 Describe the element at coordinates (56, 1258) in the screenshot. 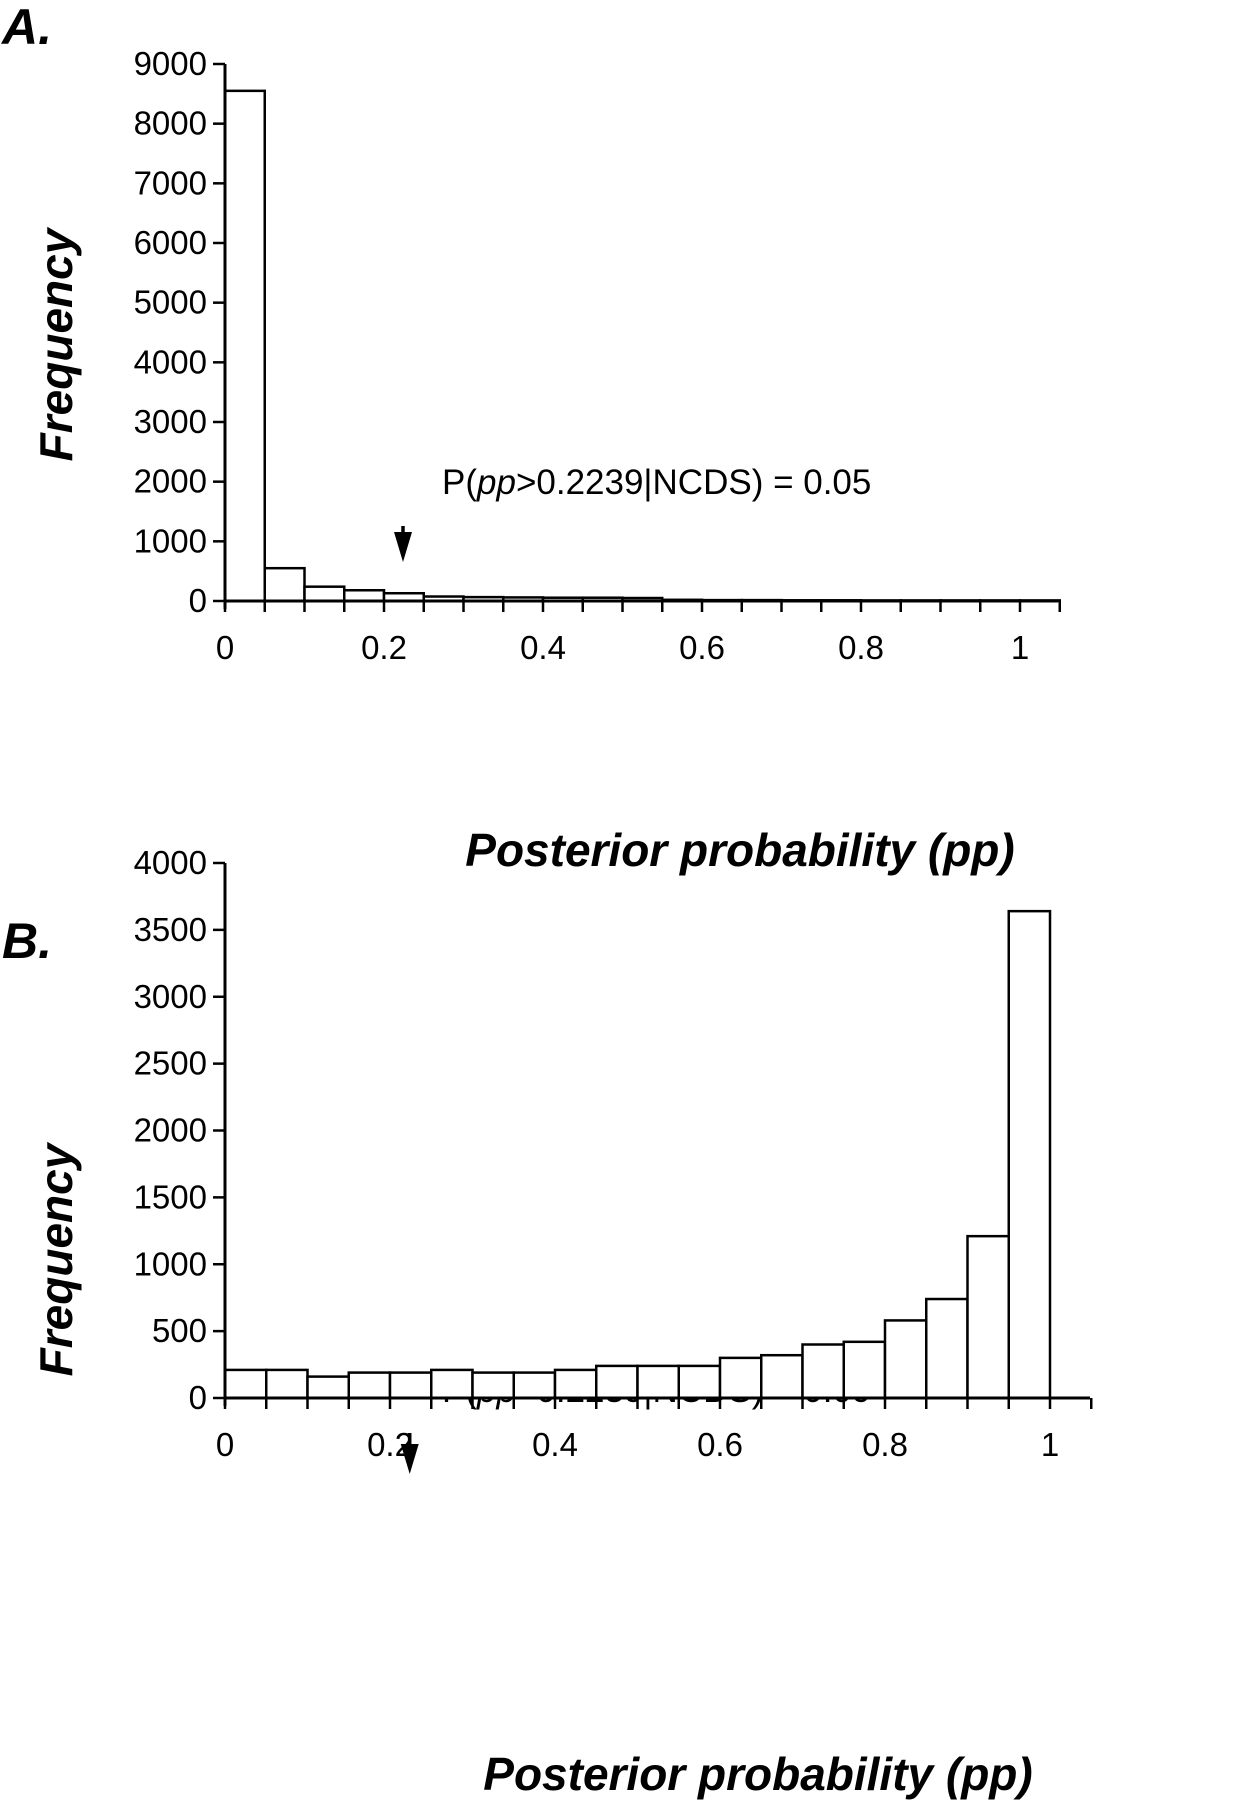

I see `panel-b-y-axis-title: Frequency` at that location.